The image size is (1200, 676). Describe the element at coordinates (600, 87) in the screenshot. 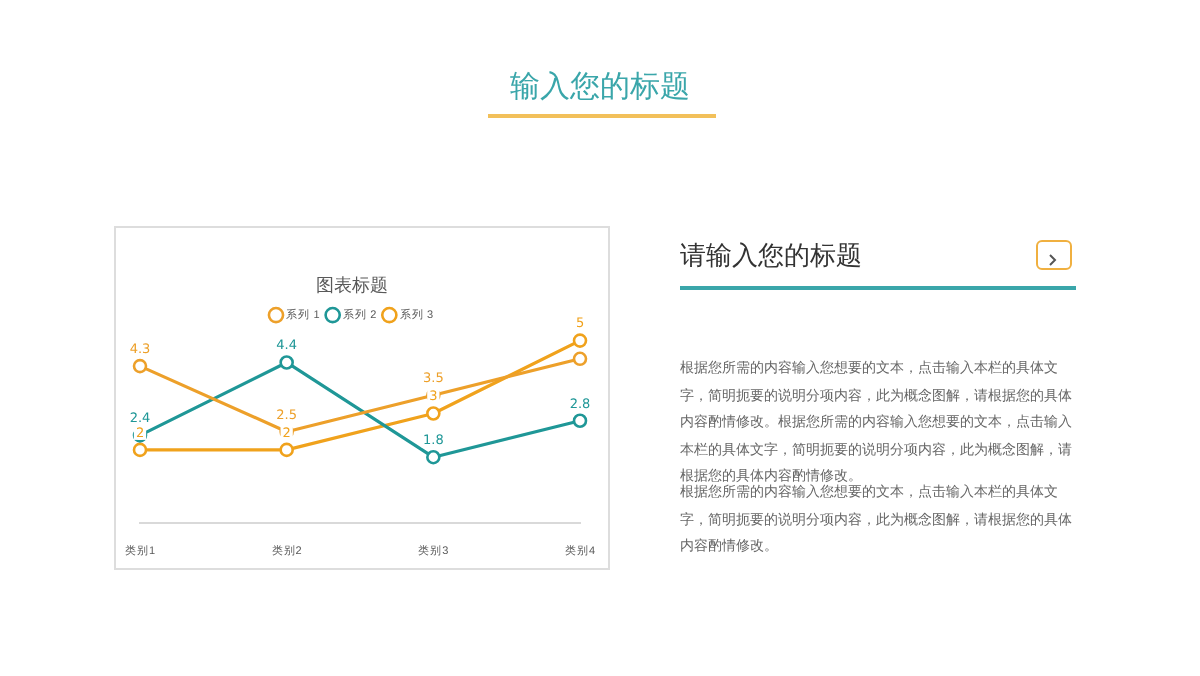

I see `text: 输入您的标题` at that location.